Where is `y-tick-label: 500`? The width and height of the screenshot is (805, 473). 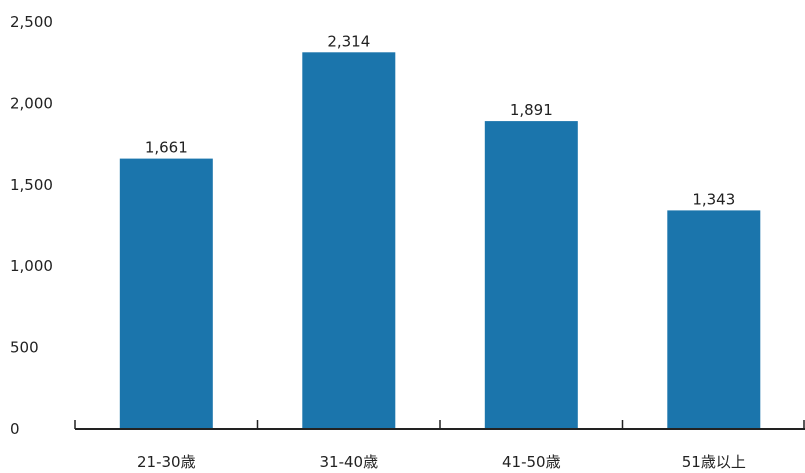
y-tick-label: 500 is located at coordinates (24, 348).